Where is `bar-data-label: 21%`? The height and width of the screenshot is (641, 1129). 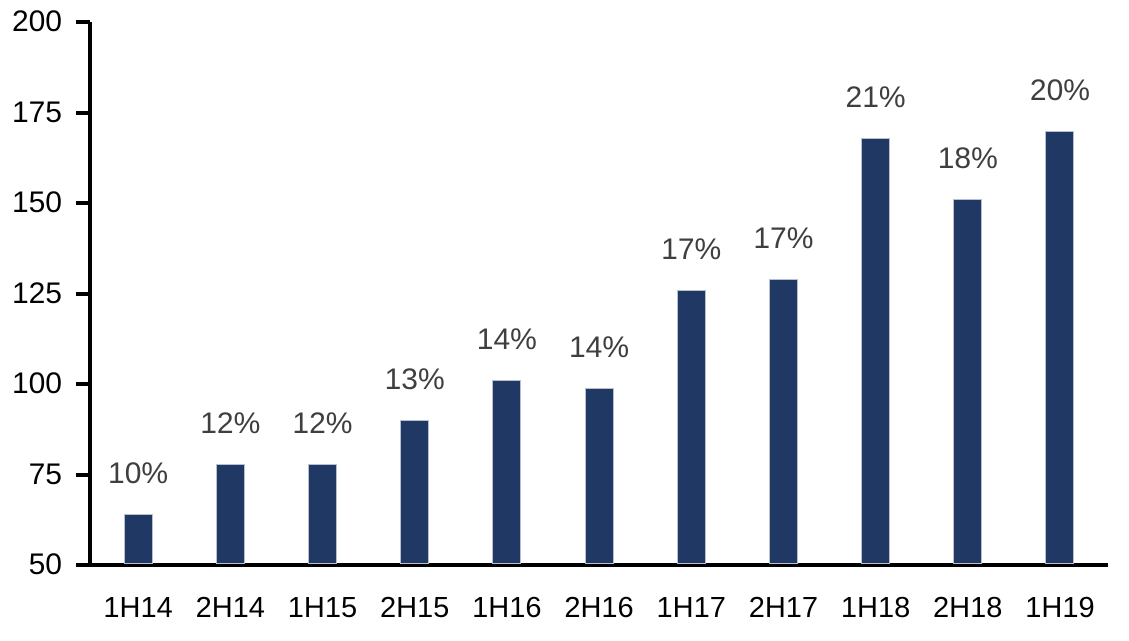
bar-data-label: 21% is located at coordinates (875, 97).